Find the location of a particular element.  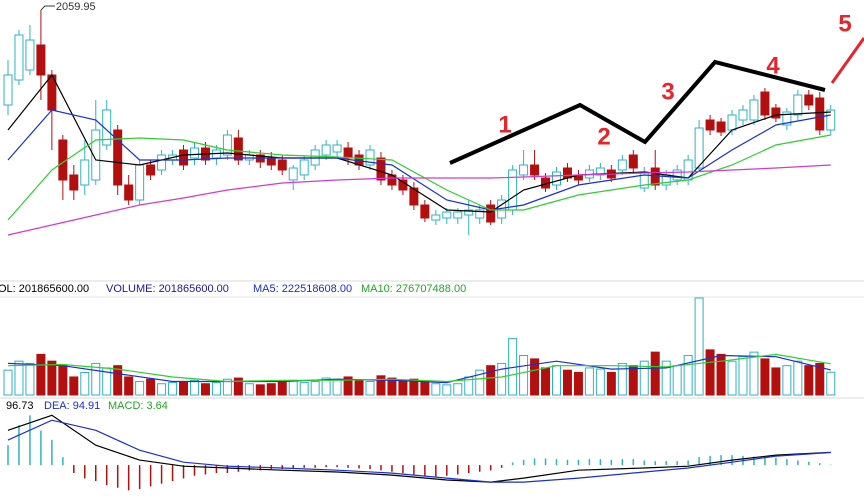

trend-break-line is located at coordinates (847, 60).